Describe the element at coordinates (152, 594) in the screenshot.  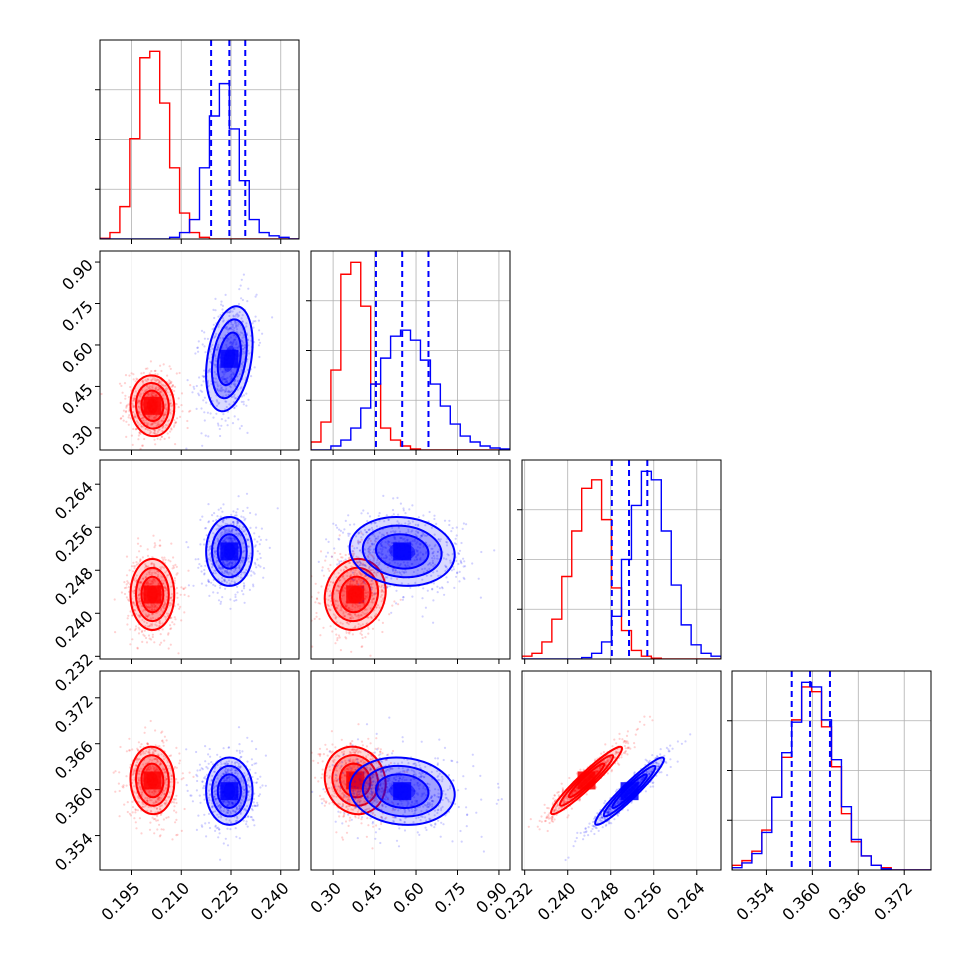
I see `red-contour` at that location.